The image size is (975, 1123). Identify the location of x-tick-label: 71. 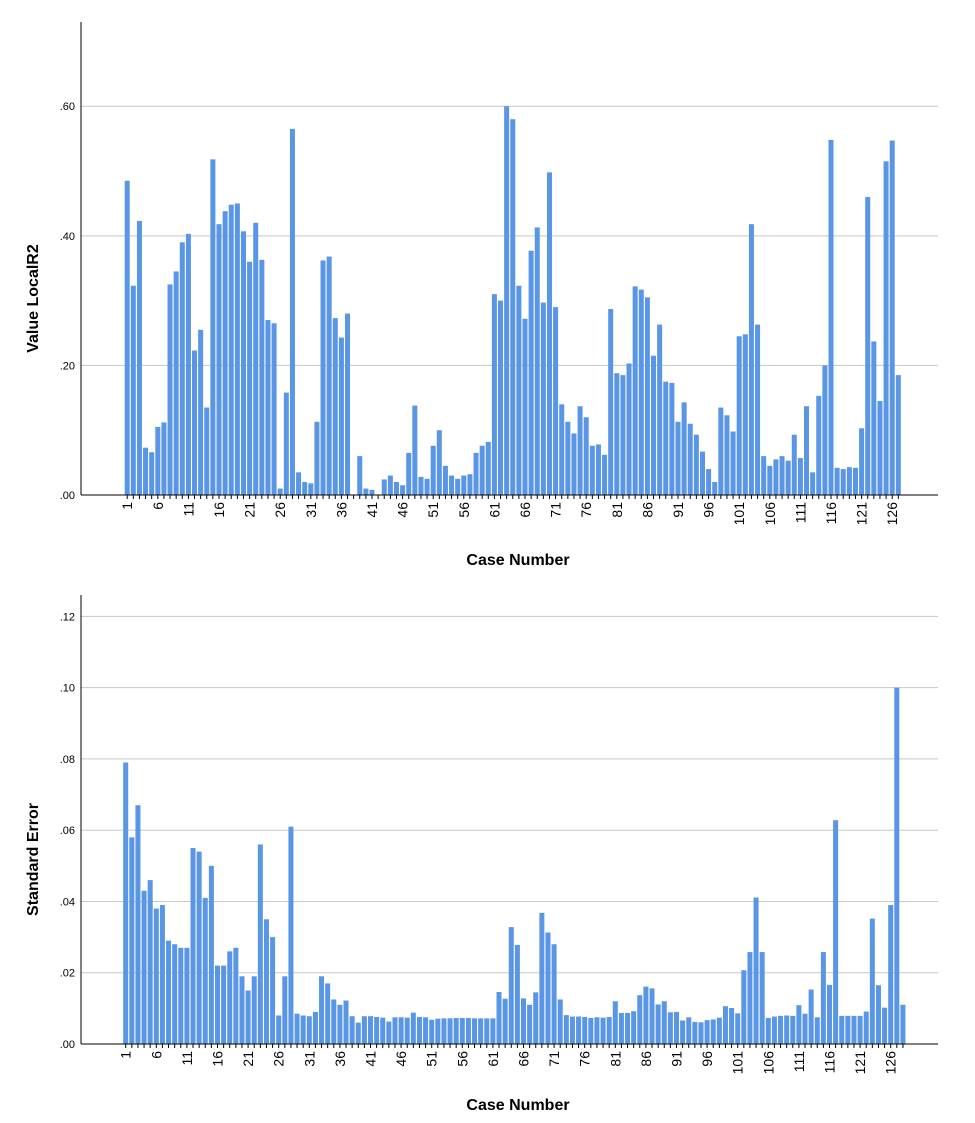
(556, 510).